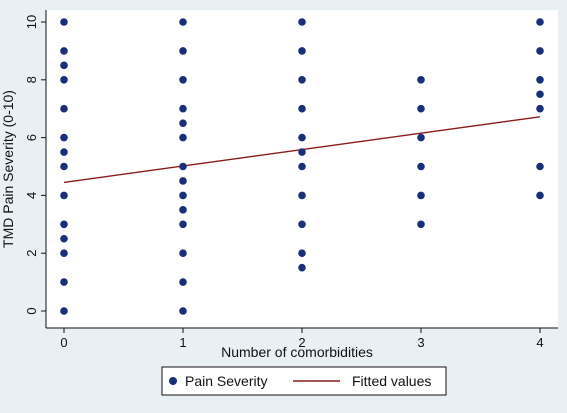  Describe the element at coordinates (539, 342) in the screenshot. I see `x-tick-label: 4` at that location.